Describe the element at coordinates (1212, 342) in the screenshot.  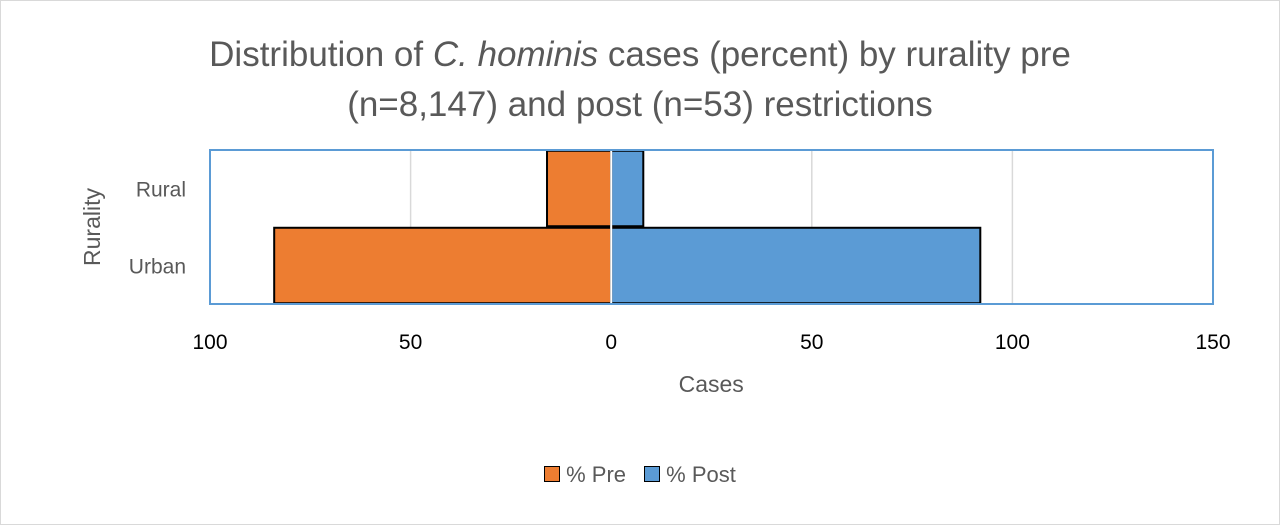
I see `x-tick-label-5: 150` at that location.